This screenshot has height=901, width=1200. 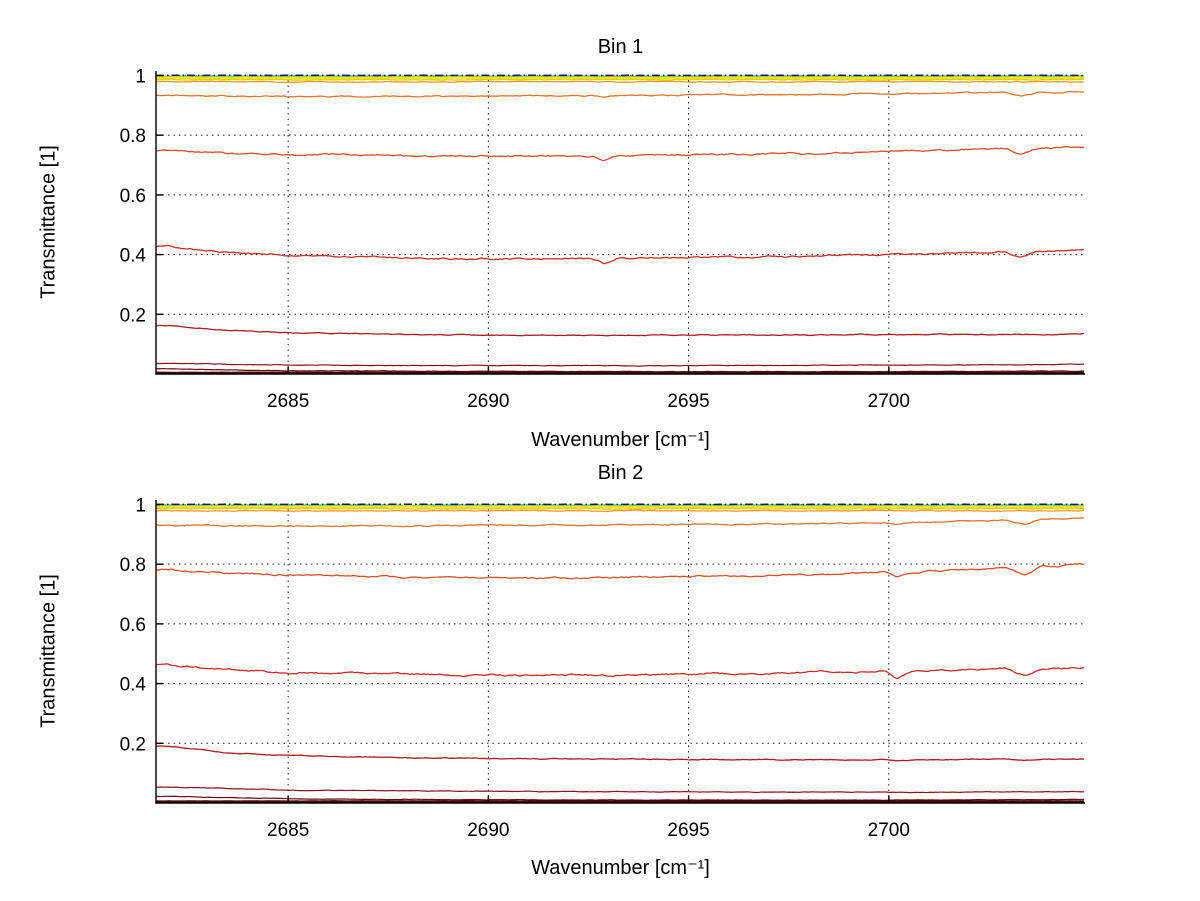 I want to click on series-line-T0.78, so click(x=620, y=571).